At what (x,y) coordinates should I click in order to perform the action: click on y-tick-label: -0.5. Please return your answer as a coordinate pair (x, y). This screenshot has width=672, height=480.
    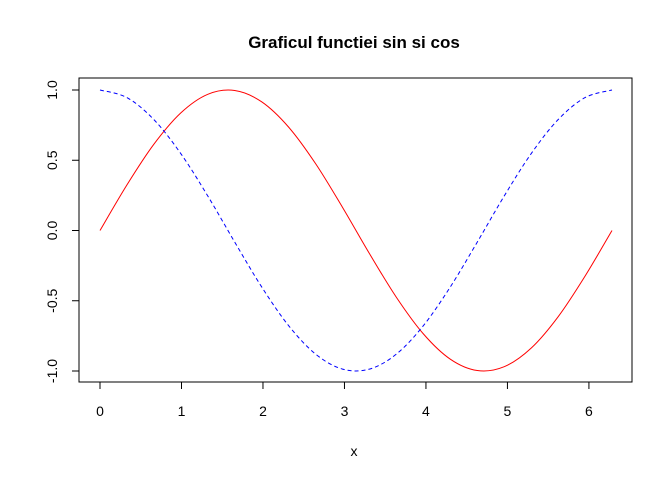
    Looking at the image, I should click on (52, 300).